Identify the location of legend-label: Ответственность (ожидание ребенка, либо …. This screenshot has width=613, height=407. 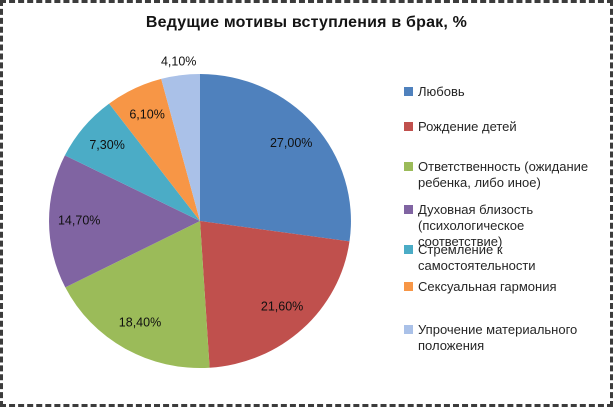
(503, 174).